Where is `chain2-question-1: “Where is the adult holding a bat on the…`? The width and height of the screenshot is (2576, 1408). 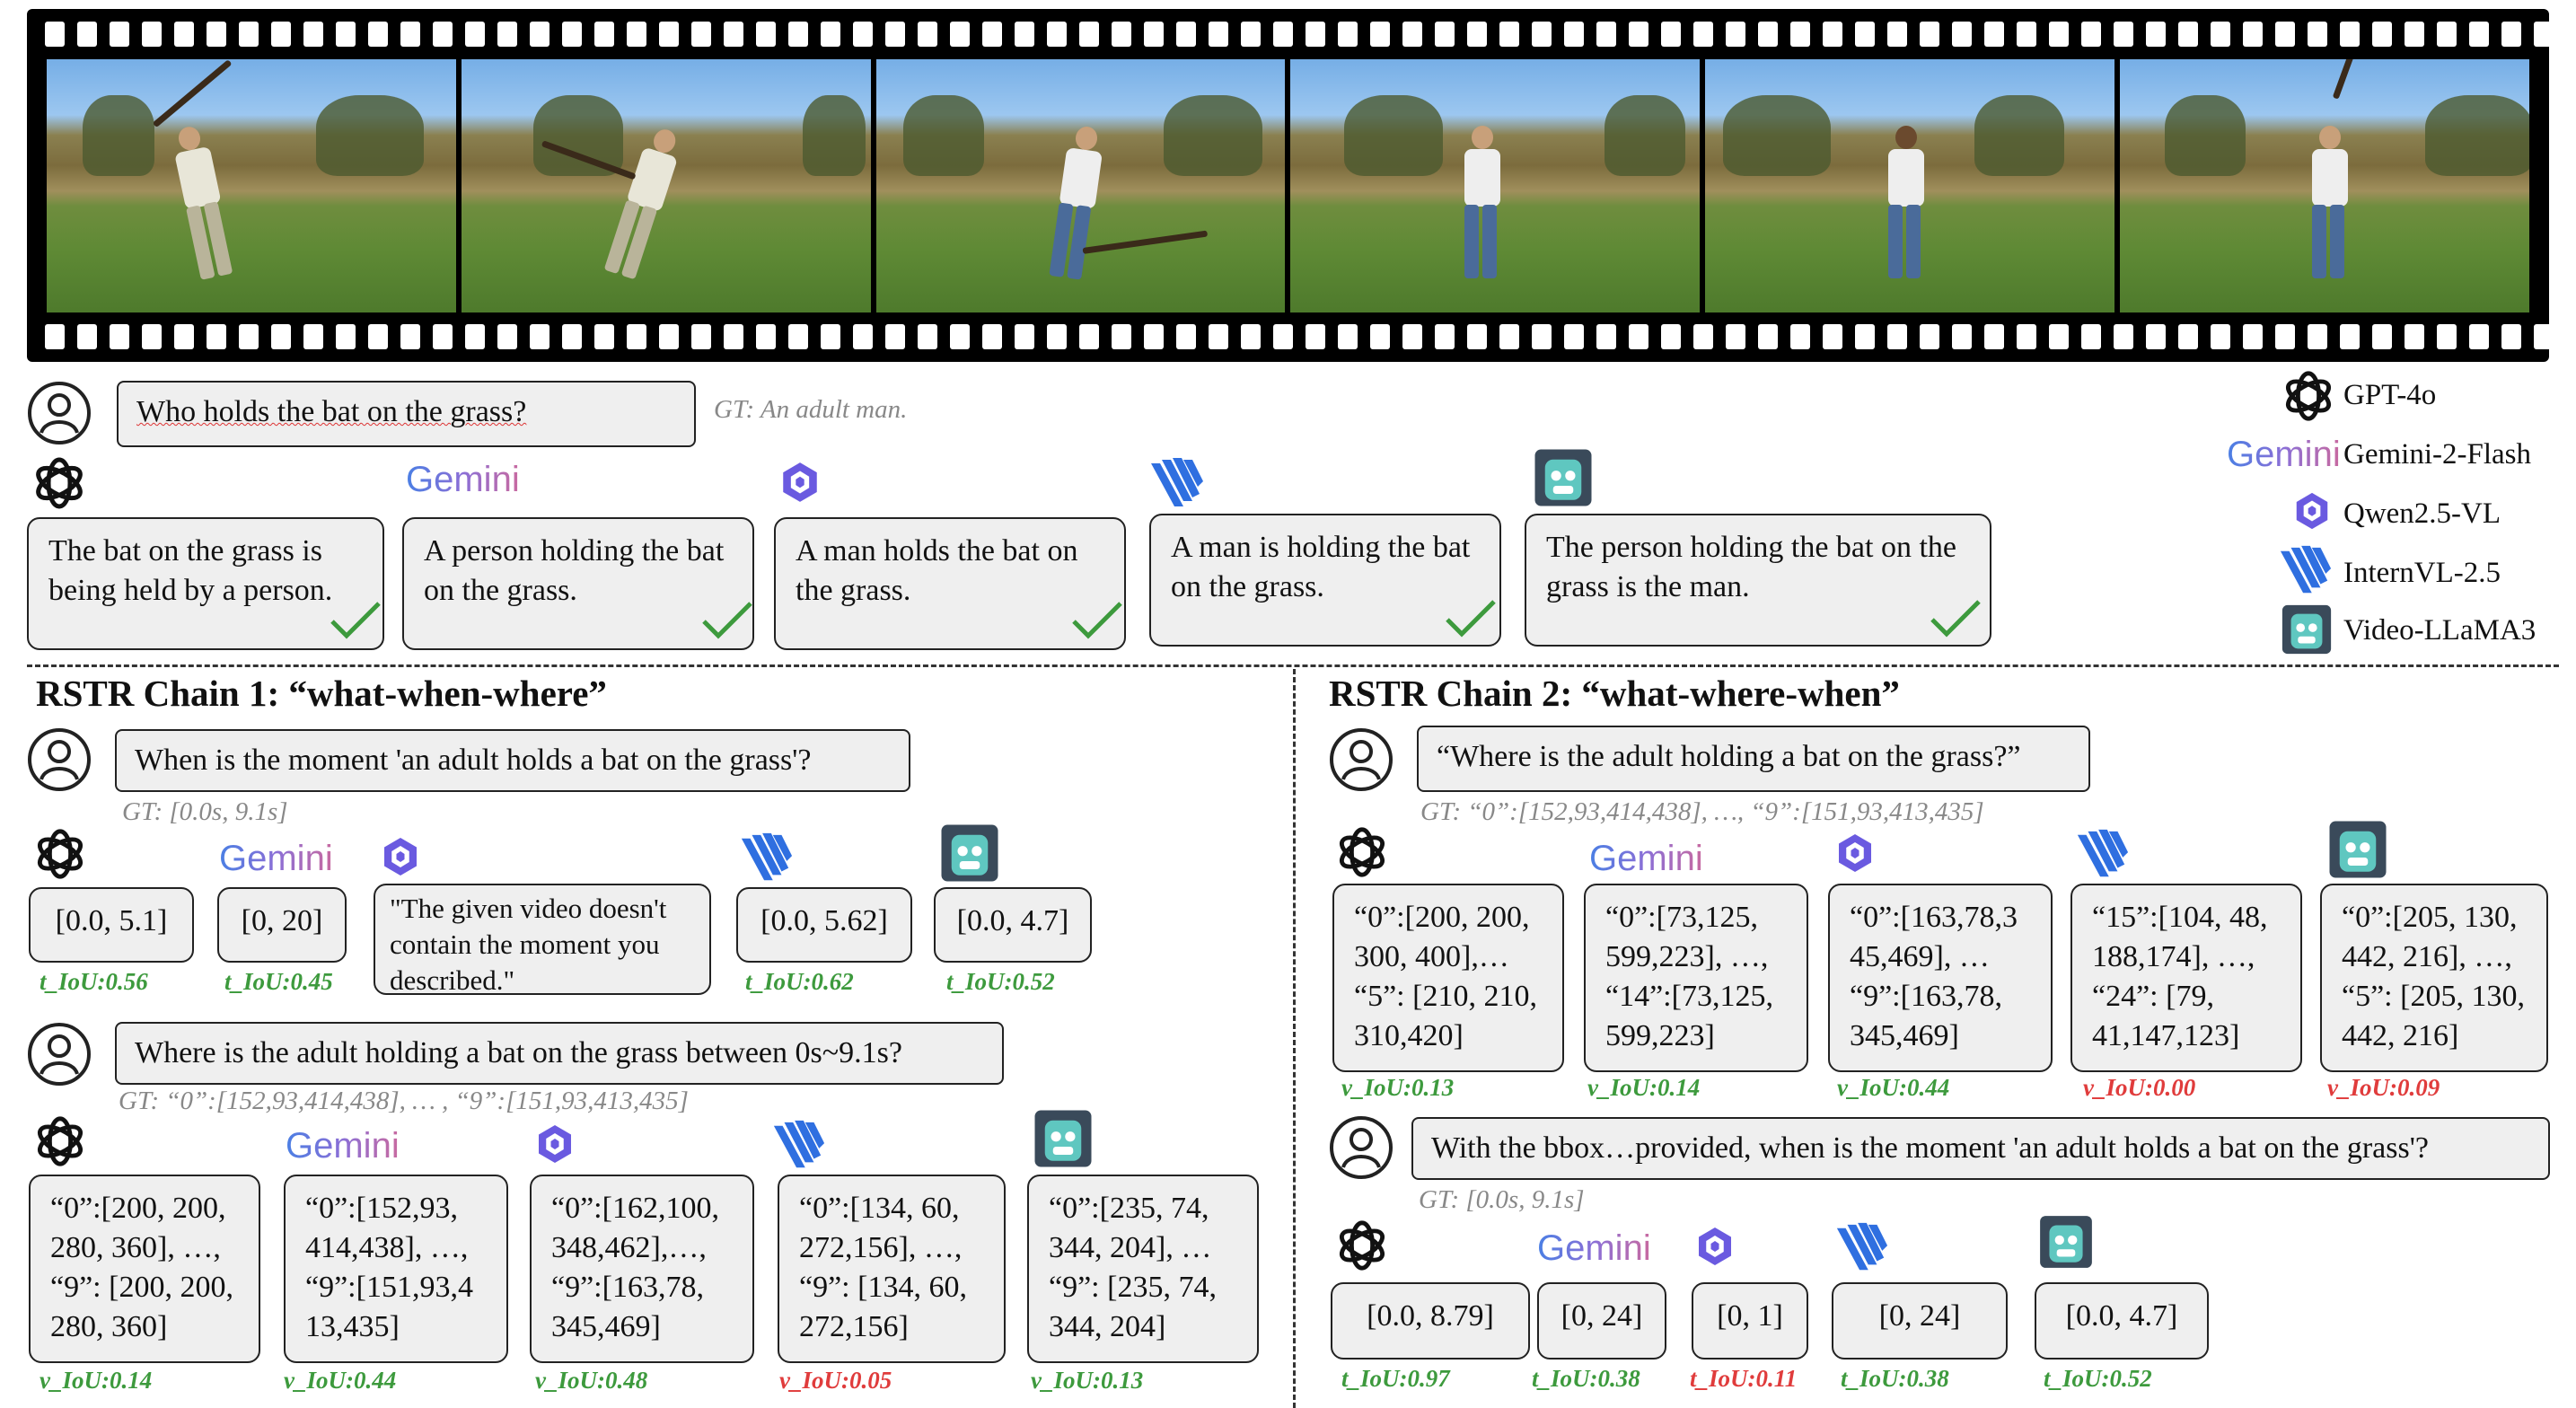
chain2-question-1: “Where is the adult holding a bat on the… is located at coordinates (1753, 759).